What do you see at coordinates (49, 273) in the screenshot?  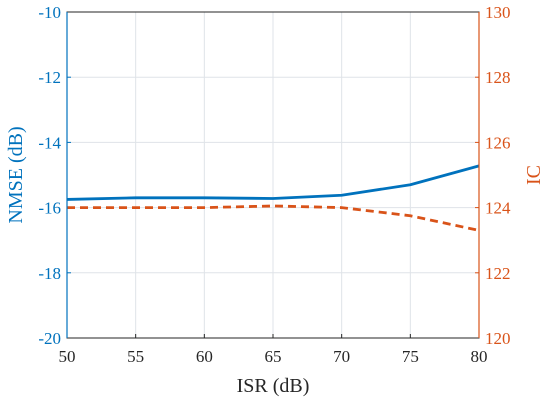 I see `left-y-tick-label-1: -18` at bounding box center [49, 273].